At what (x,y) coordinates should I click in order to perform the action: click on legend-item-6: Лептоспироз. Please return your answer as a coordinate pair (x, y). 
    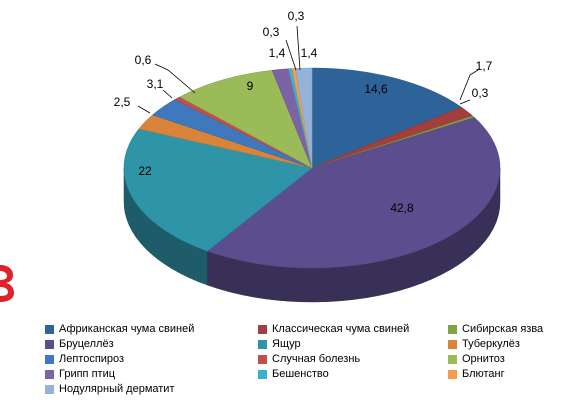
    Looking at the image, I should click on (84, 359).